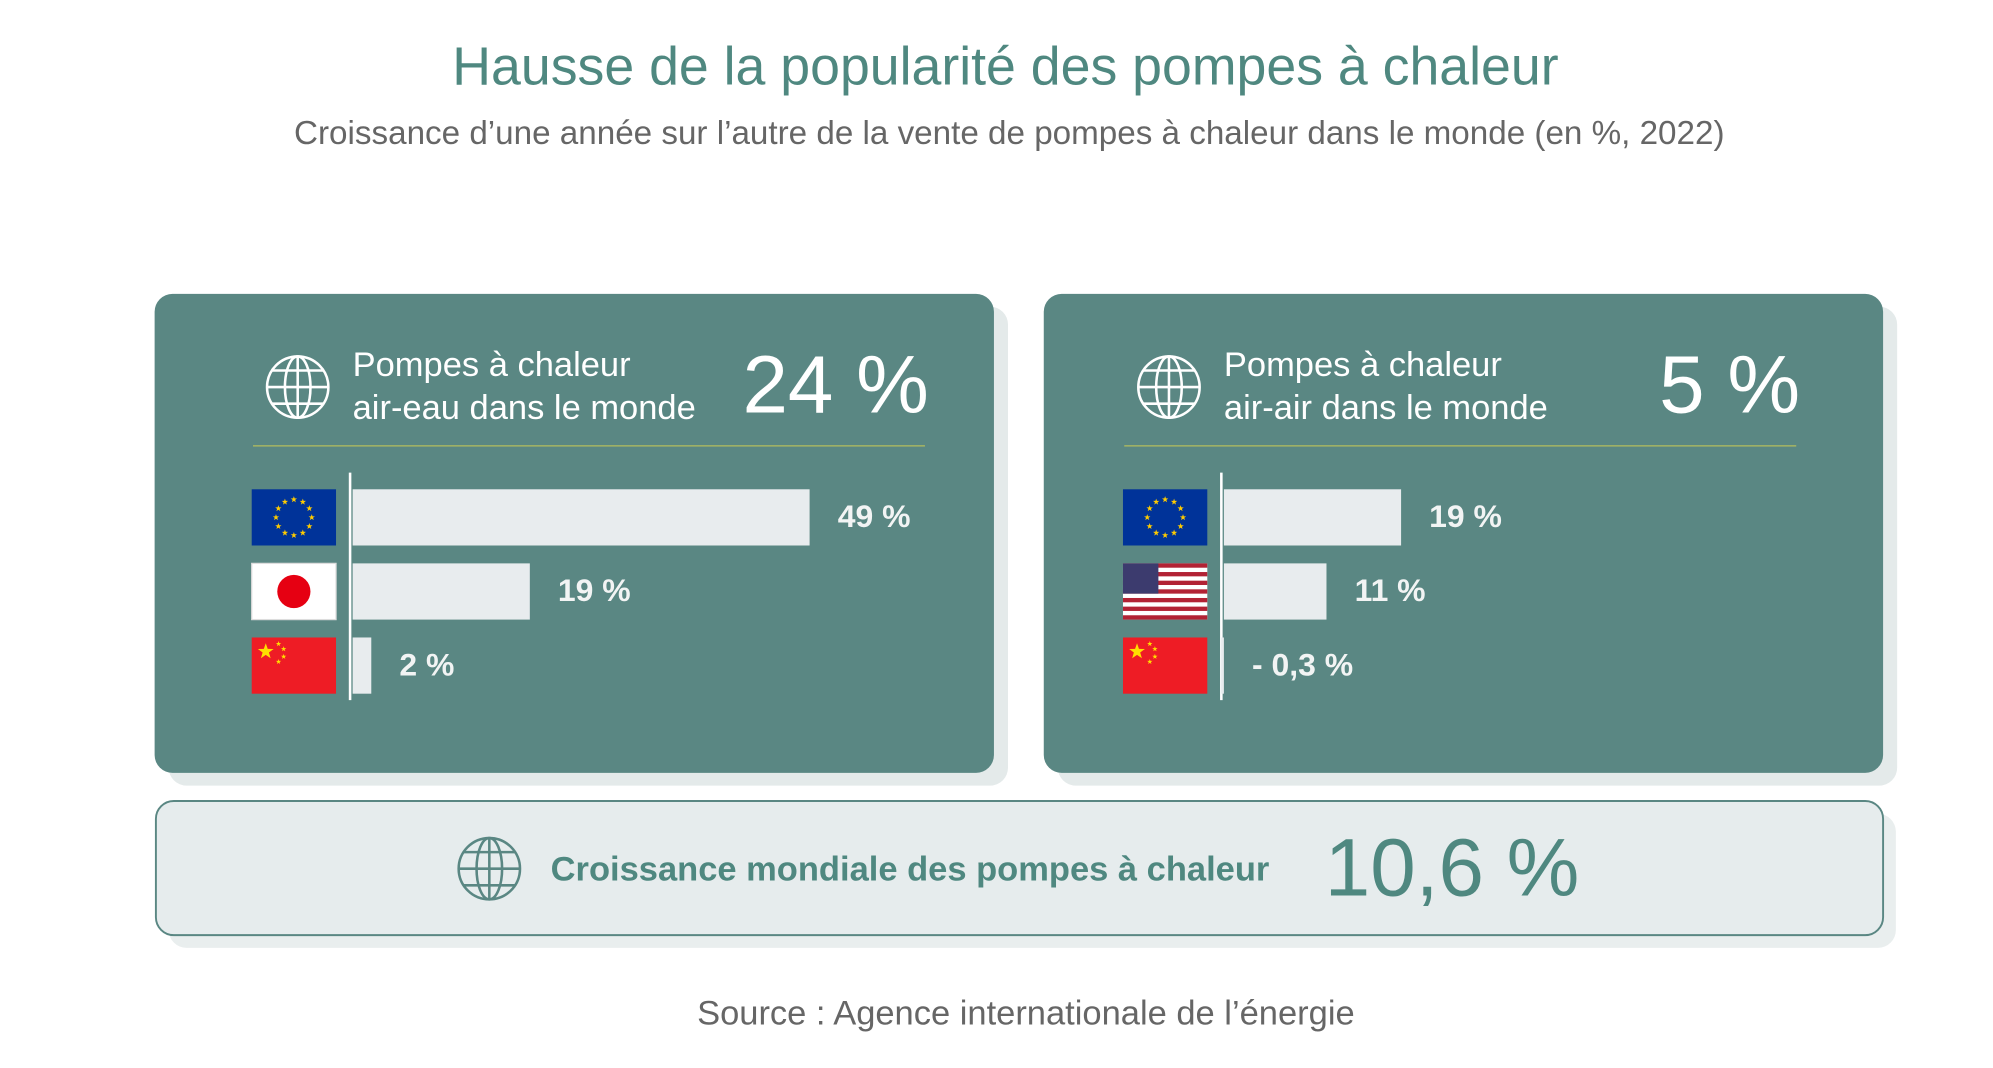 This screenshot has height=1068, width=1993. I want to click on global-value: 10,6 %, so click(1452, 867).